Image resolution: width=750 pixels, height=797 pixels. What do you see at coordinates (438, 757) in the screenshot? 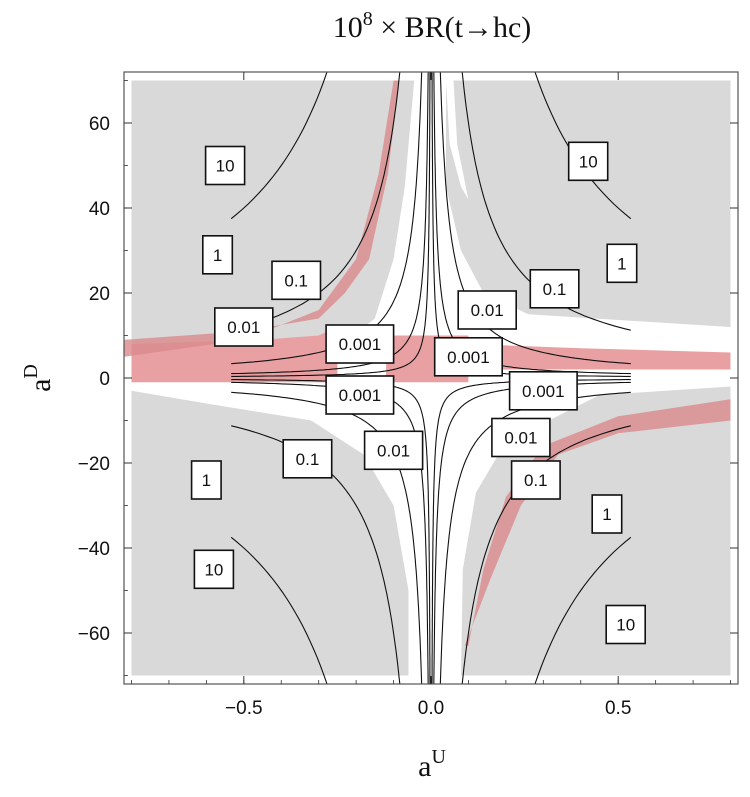
I see `x-axis-label-sup: U` at bounding box center [438, 757].